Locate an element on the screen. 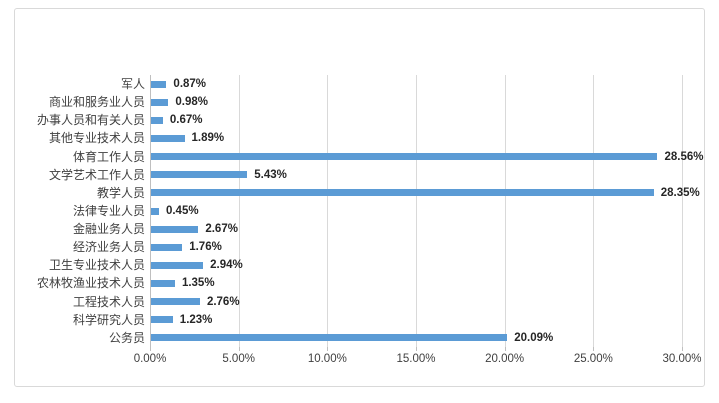 The height and width of the screenshot is (403, 719). data-label: 1.35% is located at coordinates (198, 283).